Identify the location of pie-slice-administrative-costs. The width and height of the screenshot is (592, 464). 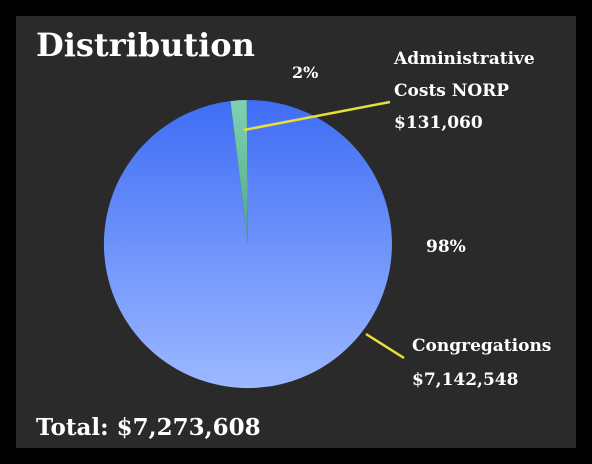
(239, 172).